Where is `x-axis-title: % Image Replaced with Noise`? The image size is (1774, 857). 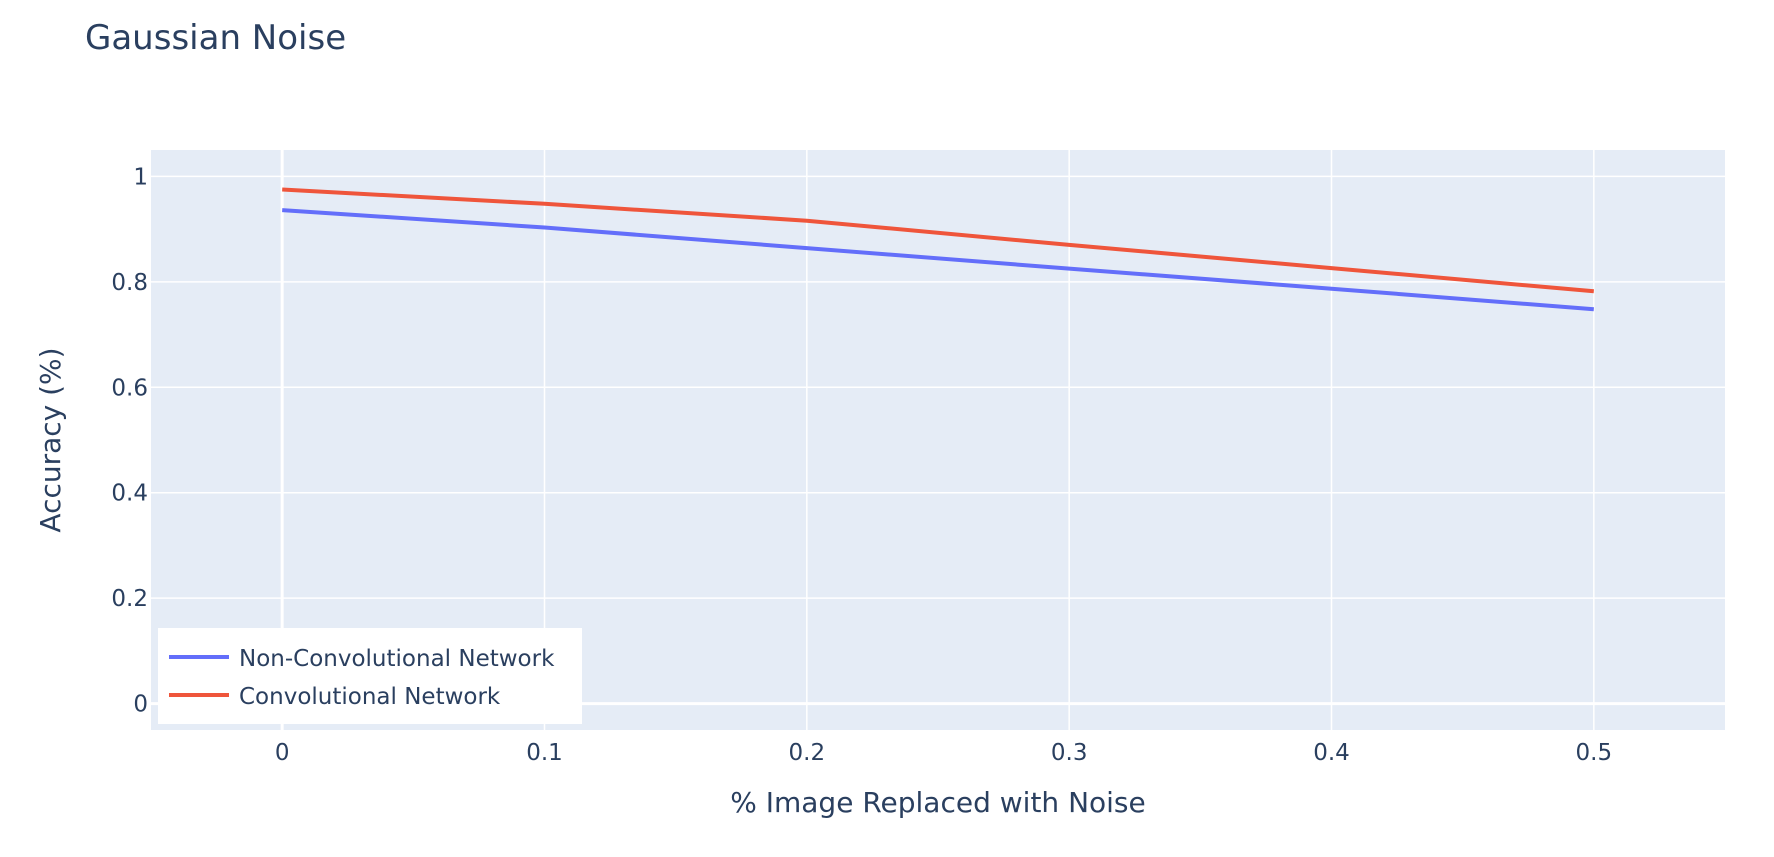 x-axis-title: % Image Replaced with Noise is located at coordinates (938, 802).